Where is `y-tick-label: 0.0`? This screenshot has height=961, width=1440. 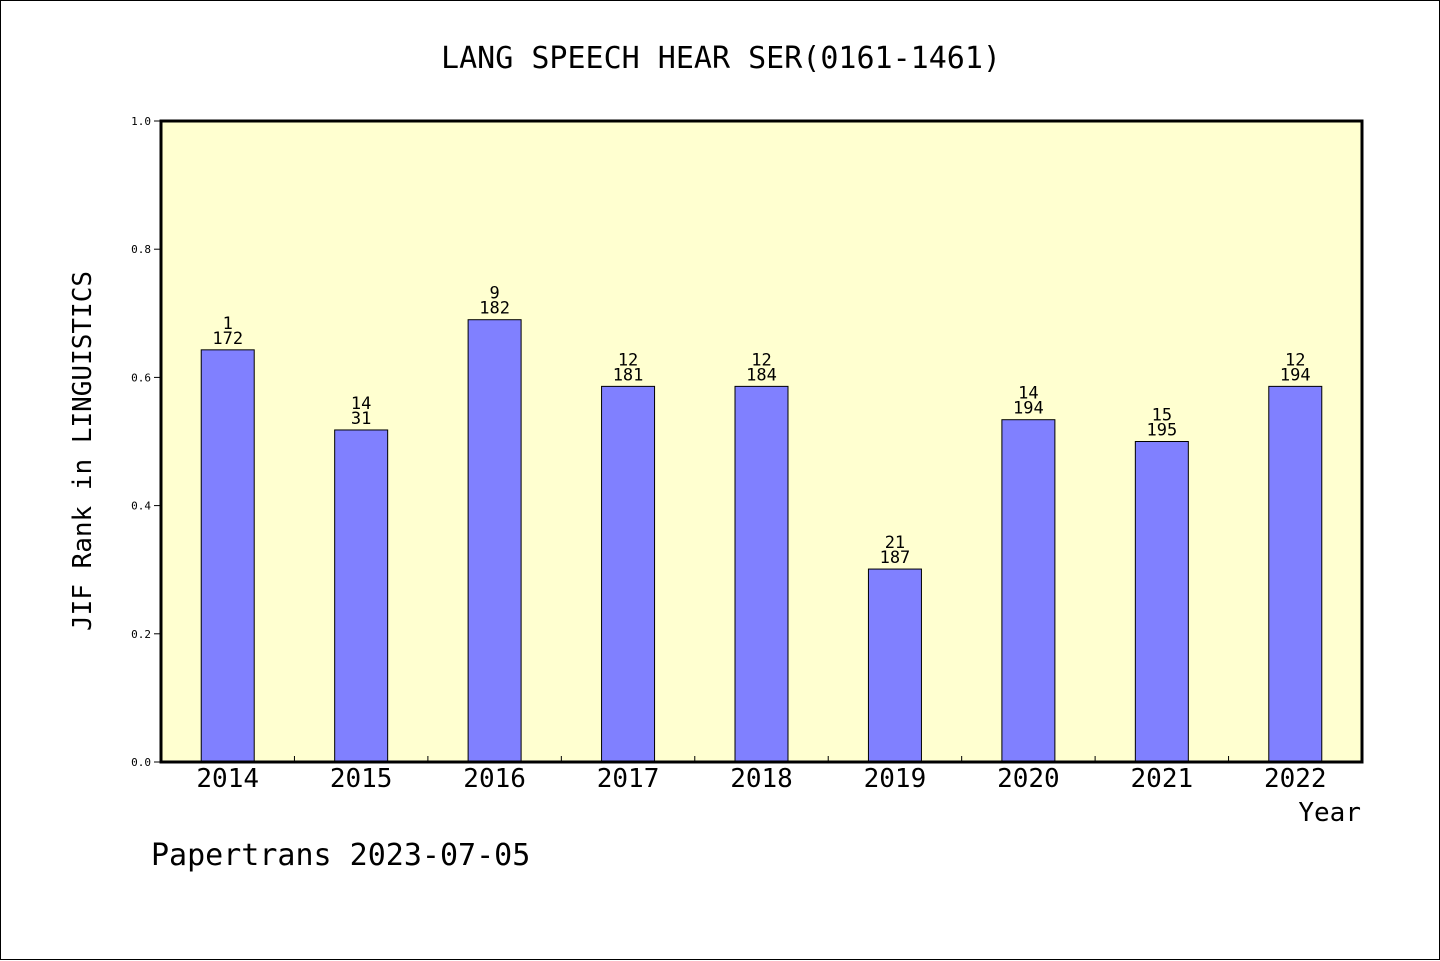 y-tick-label: 0.0 is located at coordinates (141, 762).